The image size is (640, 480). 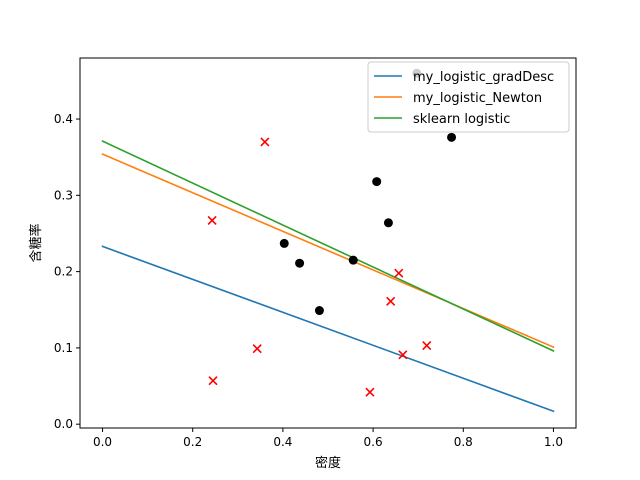 I want to click on x-axis-ticks: 0.0 0.2 0.4 0.6 0.8 1.0, so click(x=328, y=438).